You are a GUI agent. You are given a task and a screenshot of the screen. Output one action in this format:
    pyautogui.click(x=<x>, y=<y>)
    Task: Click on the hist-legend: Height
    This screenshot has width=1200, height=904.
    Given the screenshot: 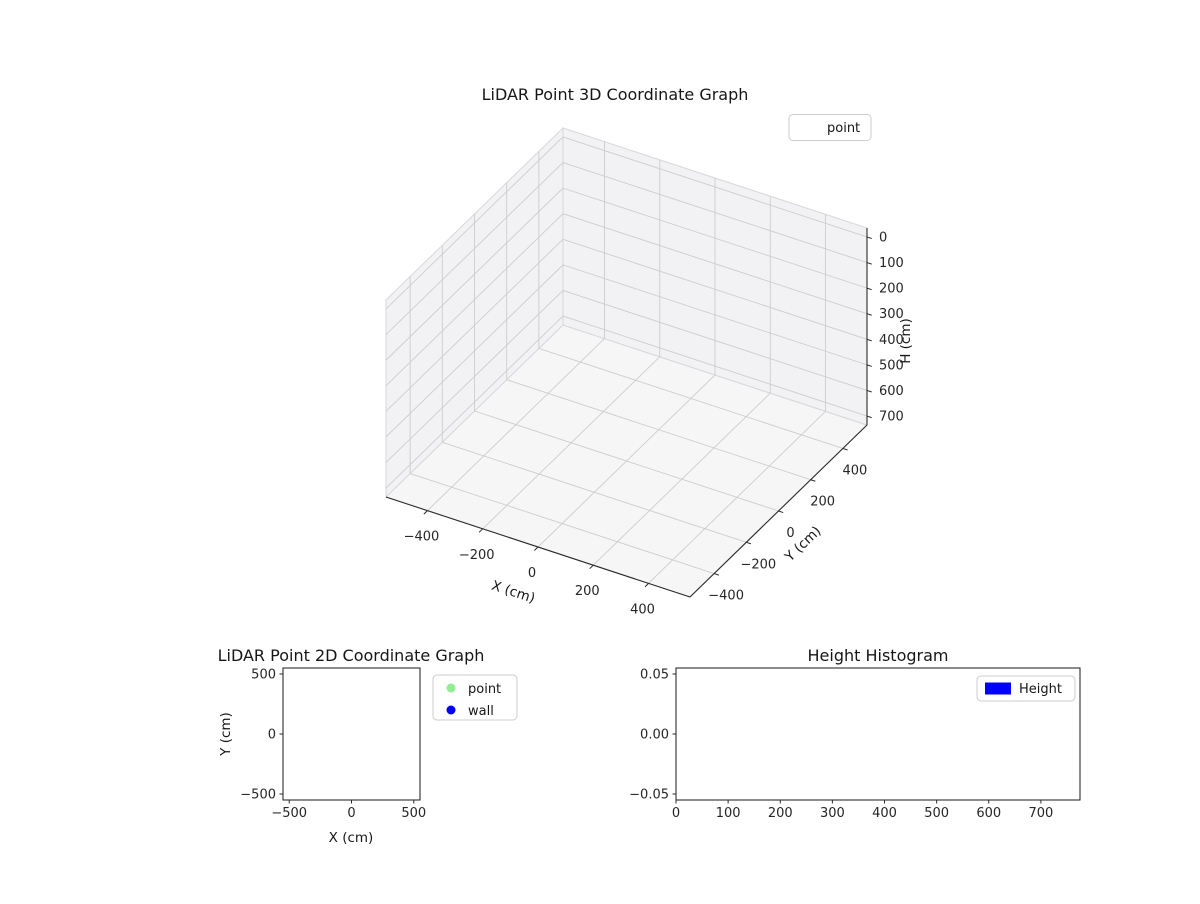 What is the action you would take?
    pyautogui.click(x=1026, y=688)
    